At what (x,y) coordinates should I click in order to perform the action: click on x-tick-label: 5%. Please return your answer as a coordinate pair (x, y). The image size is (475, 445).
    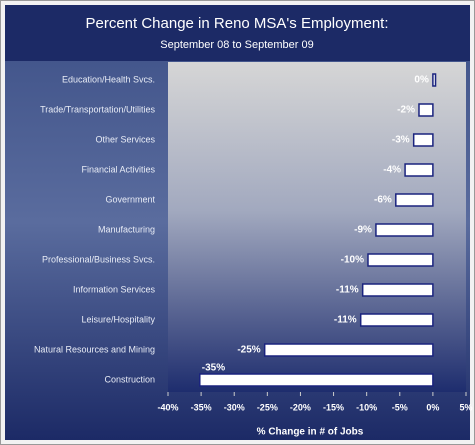
    Looking at the image, I should click on (465, 407).